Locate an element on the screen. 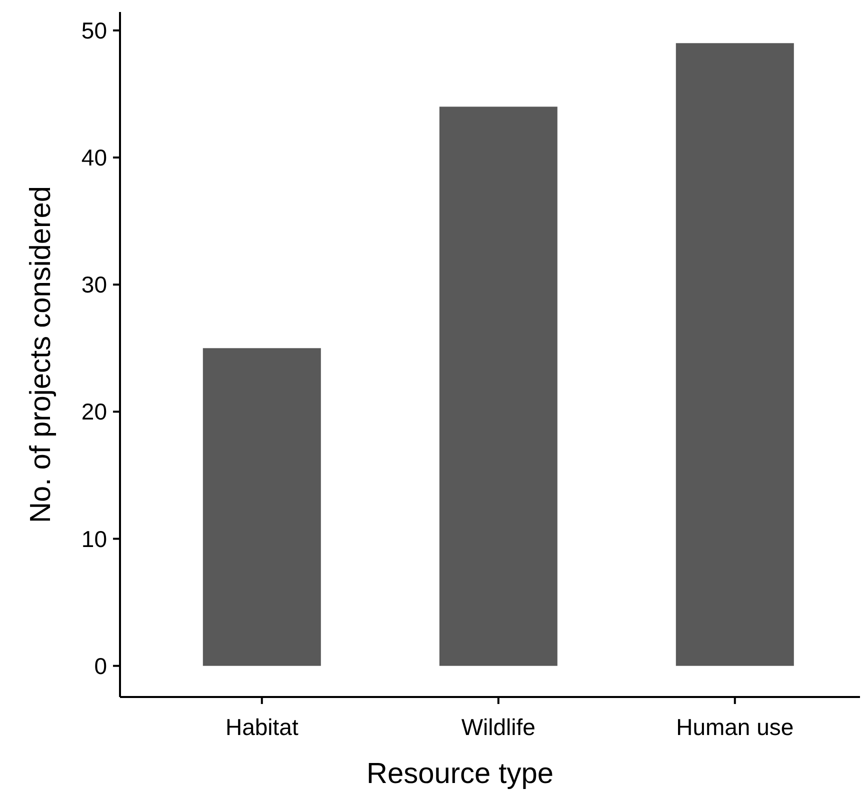 The height and width of the screenshot is (801, 867). y-tick-label: 50 is located at coordinates (94, 30).